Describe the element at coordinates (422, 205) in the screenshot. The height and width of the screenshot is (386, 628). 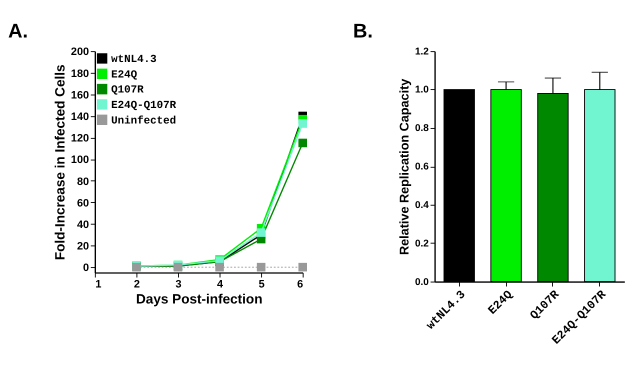
I see `y-tick-label: 0.4` at that location.